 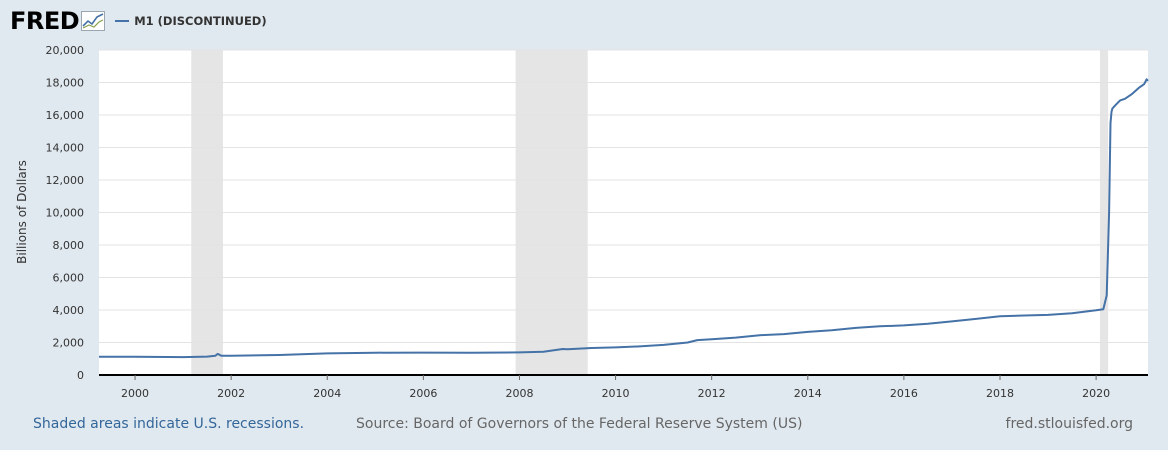 I want to click on chart-legend: M1 (DISCONTINUED), so click(x=191, y=21).